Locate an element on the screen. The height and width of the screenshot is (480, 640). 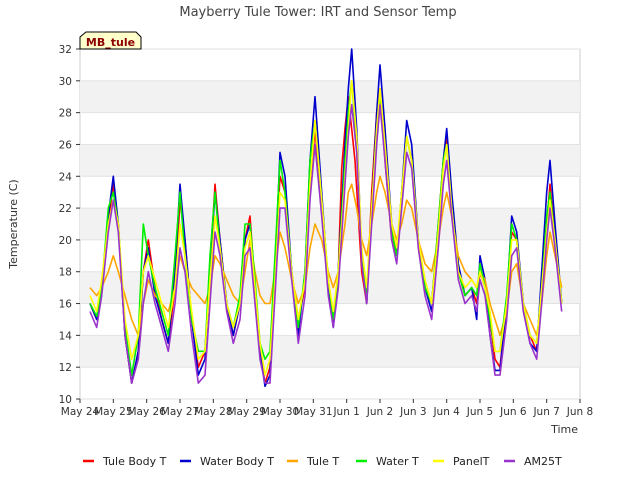
x-tick-label: May 28 is located at coordinates (213, 412).